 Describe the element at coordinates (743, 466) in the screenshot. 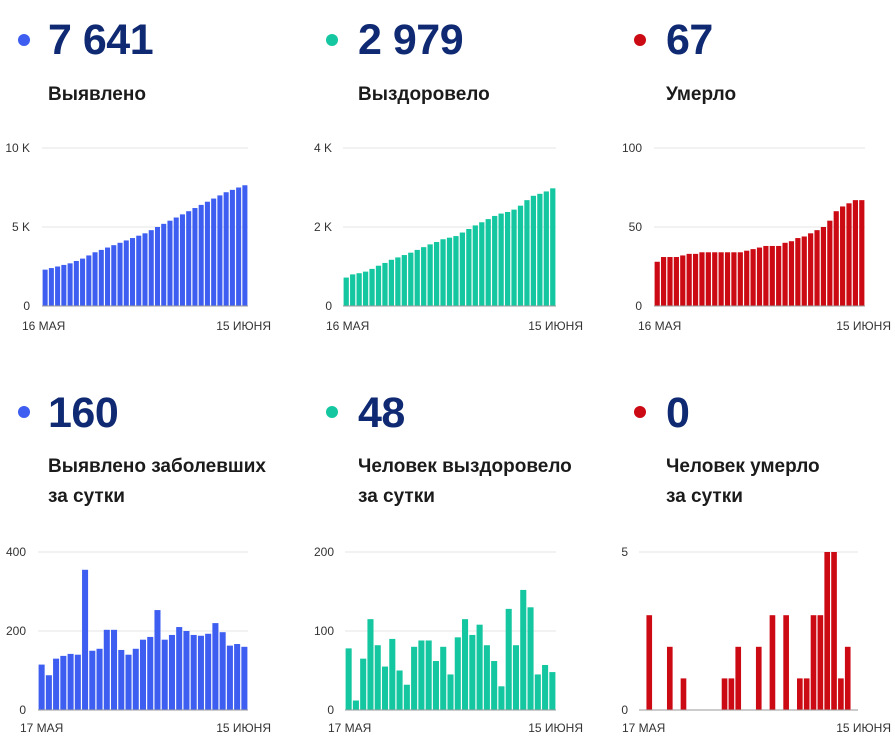

I see `daily-died-label-line1: Человек умерло` at that location.